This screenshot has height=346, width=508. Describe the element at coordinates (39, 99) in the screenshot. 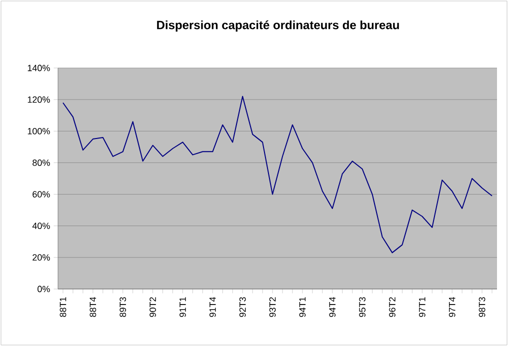

I see `y-tick-label: 120%` at that location.